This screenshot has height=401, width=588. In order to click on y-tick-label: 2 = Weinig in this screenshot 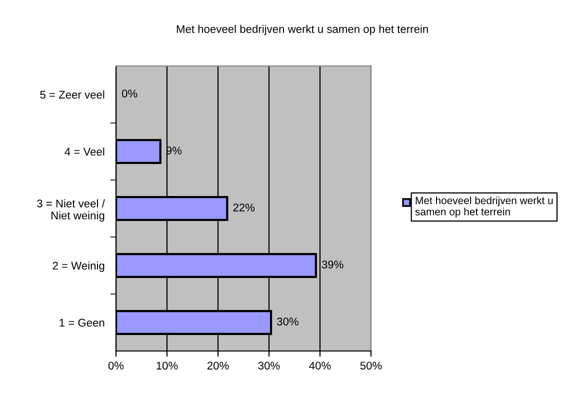, I will do `click(78, 266)`.